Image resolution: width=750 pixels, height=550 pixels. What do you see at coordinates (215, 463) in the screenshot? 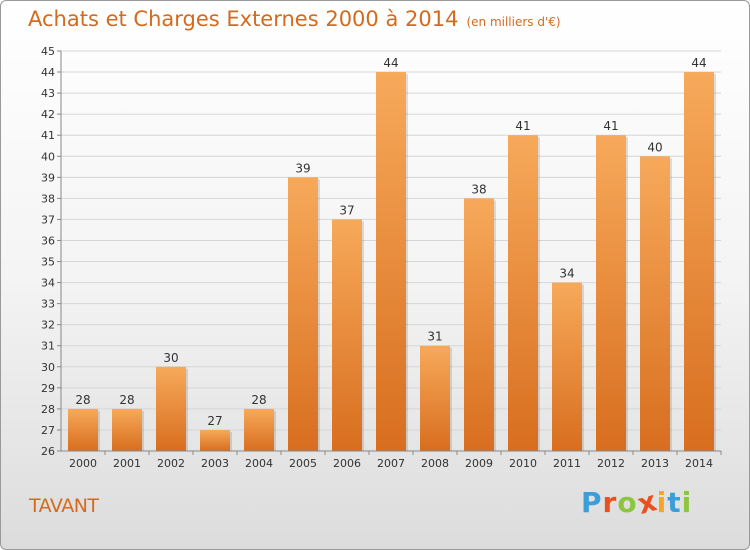
I see `x-tick-label-2003: 2003` at bounding box center [215, 463].